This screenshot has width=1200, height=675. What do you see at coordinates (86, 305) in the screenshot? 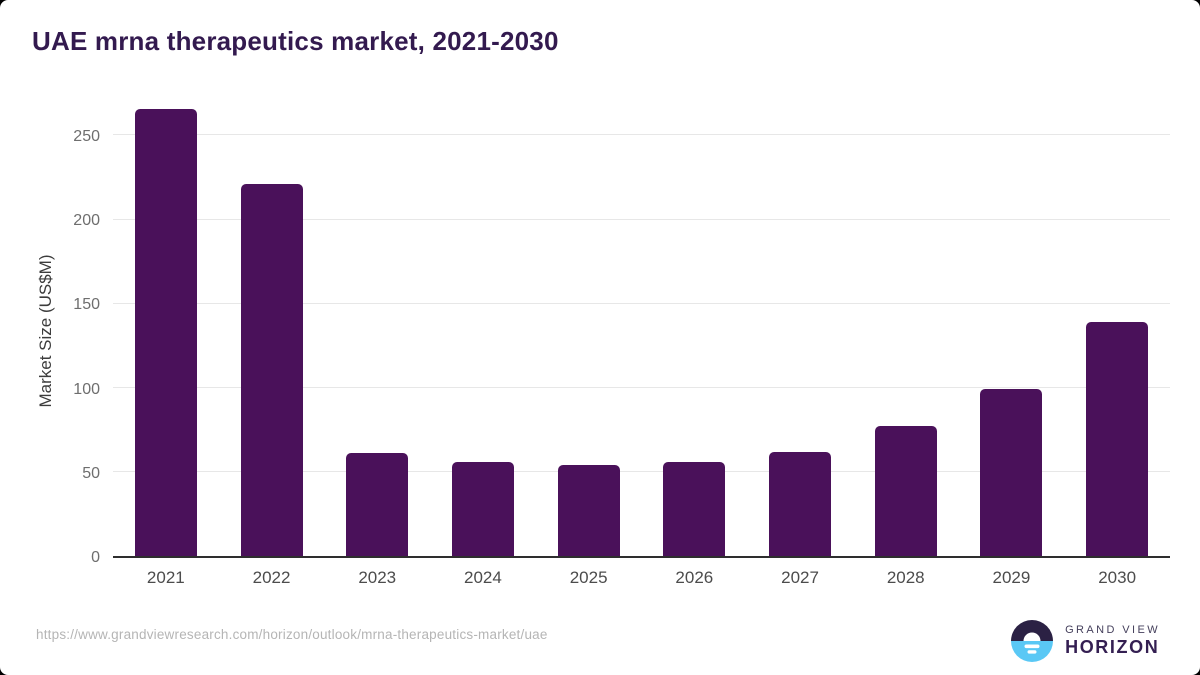
I see `y-tick-label-150: 150` at bounding box center [86, 305].